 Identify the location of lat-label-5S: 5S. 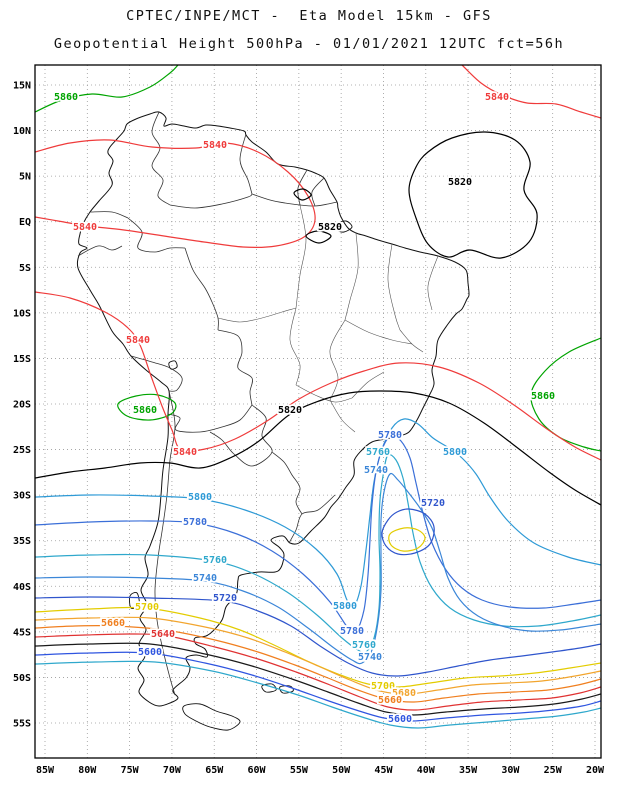
(25, 268).